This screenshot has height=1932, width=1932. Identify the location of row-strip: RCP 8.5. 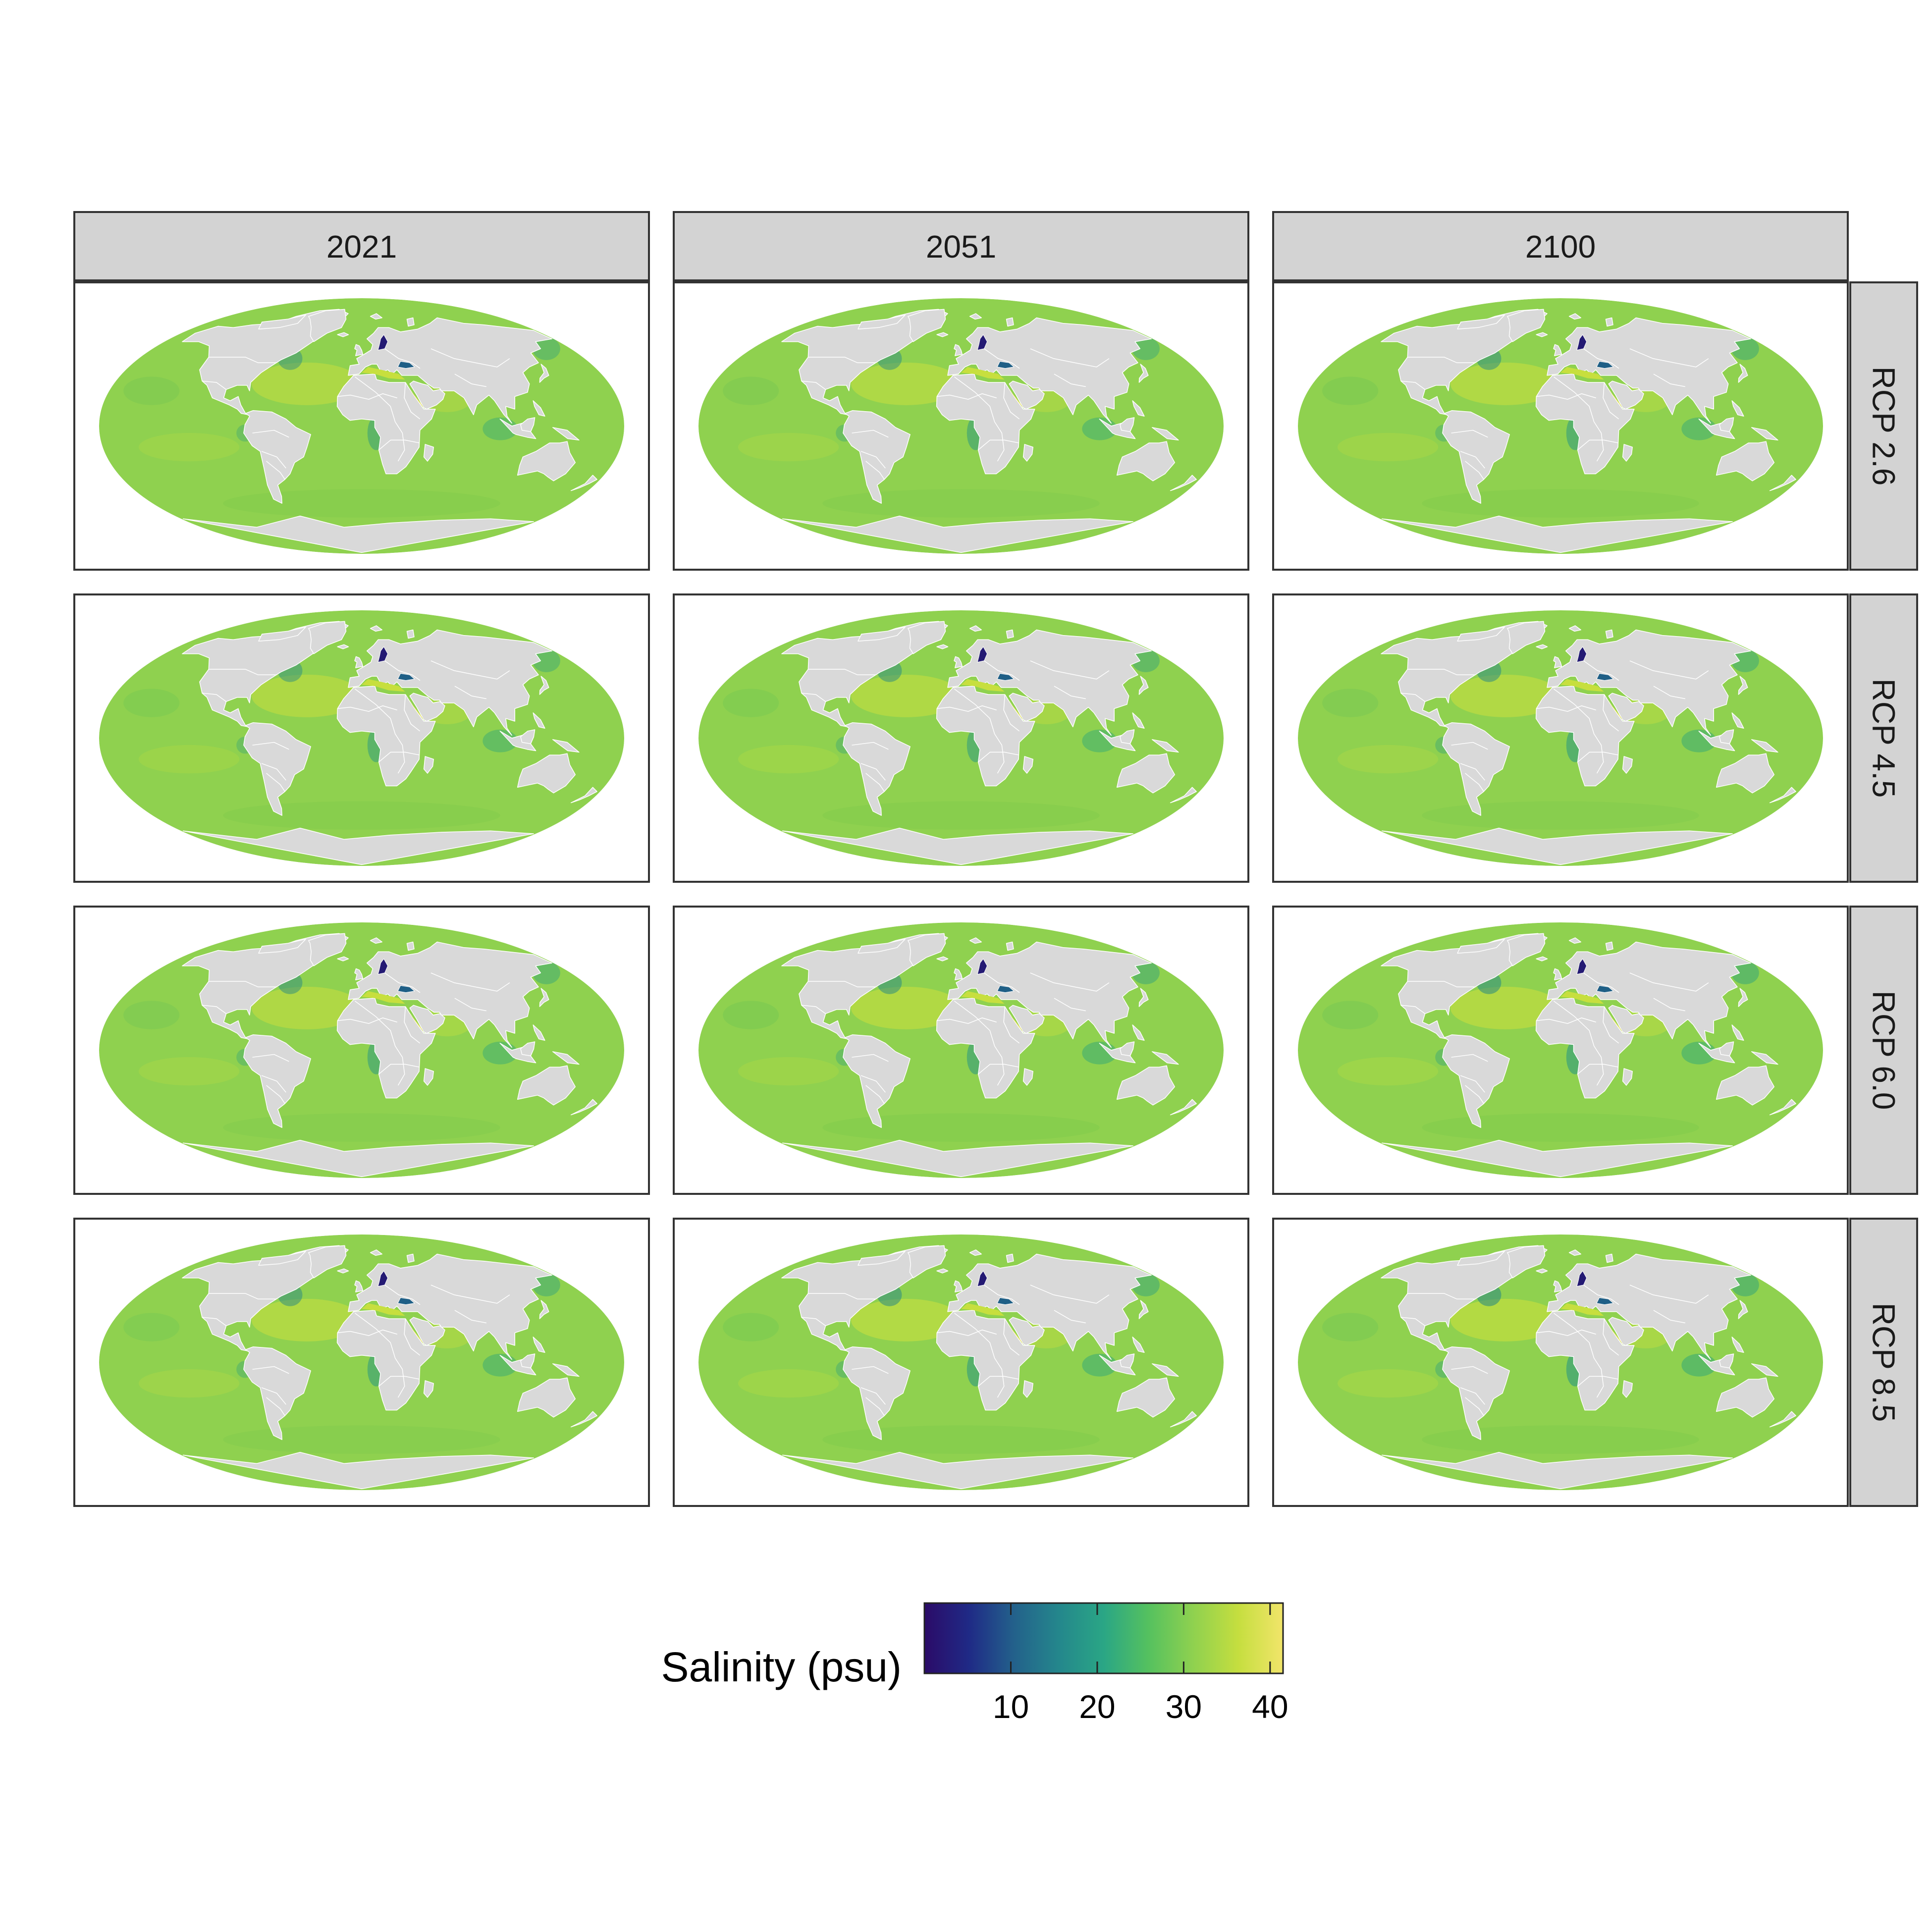
(1883, 1362).